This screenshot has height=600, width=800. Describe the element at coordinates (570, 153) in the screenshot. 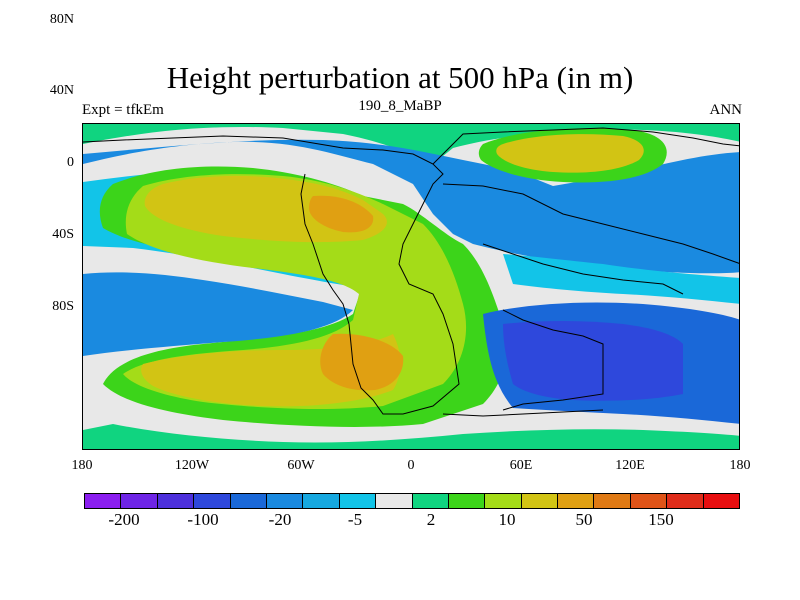

I see `ne-yellow-area` at that location.